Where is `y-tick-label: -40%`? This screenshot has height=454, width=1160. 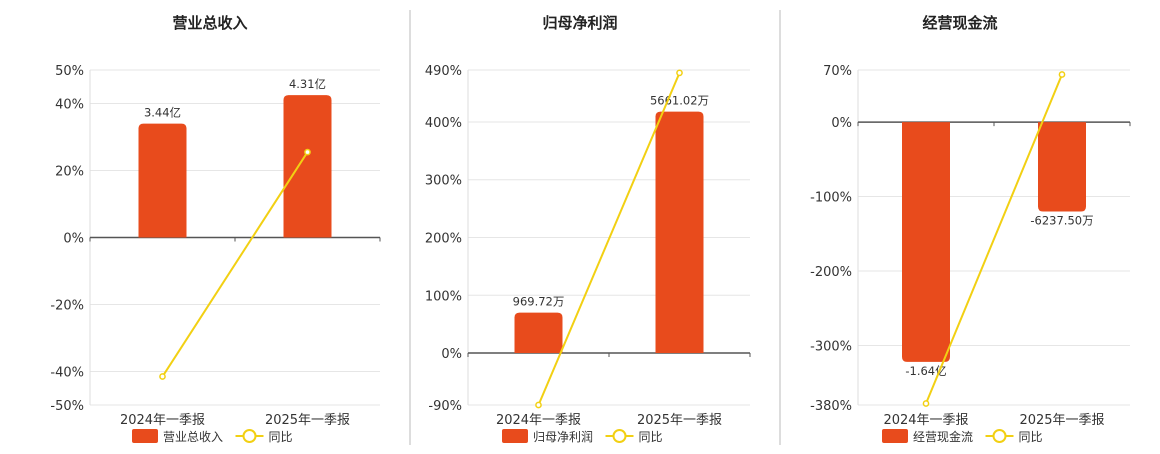 y-tick-label: -40% is located at coordinates (67, 373).